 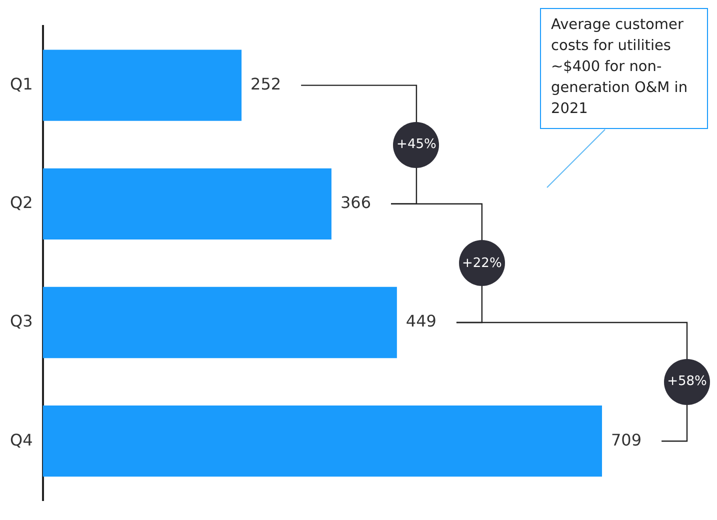 I want to click on y-tick-label: Q2, so click(x=21, y=202).